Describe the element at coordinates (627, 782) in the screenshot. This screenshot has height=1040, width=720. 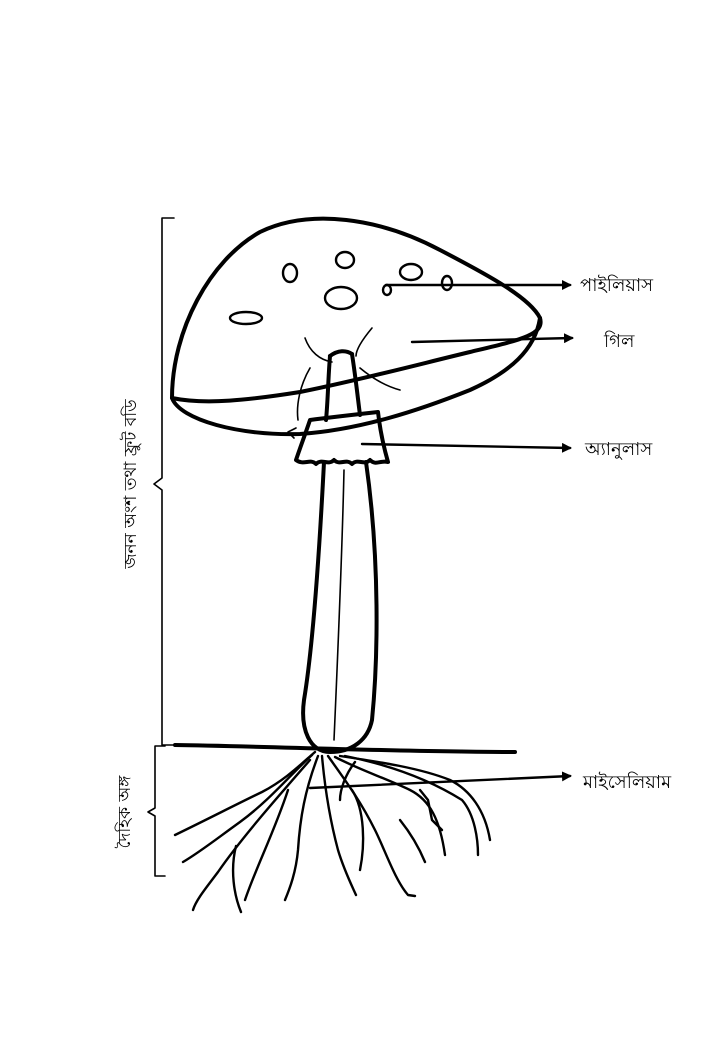
I see `label-mycelium: মাইসেলিয়াম` at that location.